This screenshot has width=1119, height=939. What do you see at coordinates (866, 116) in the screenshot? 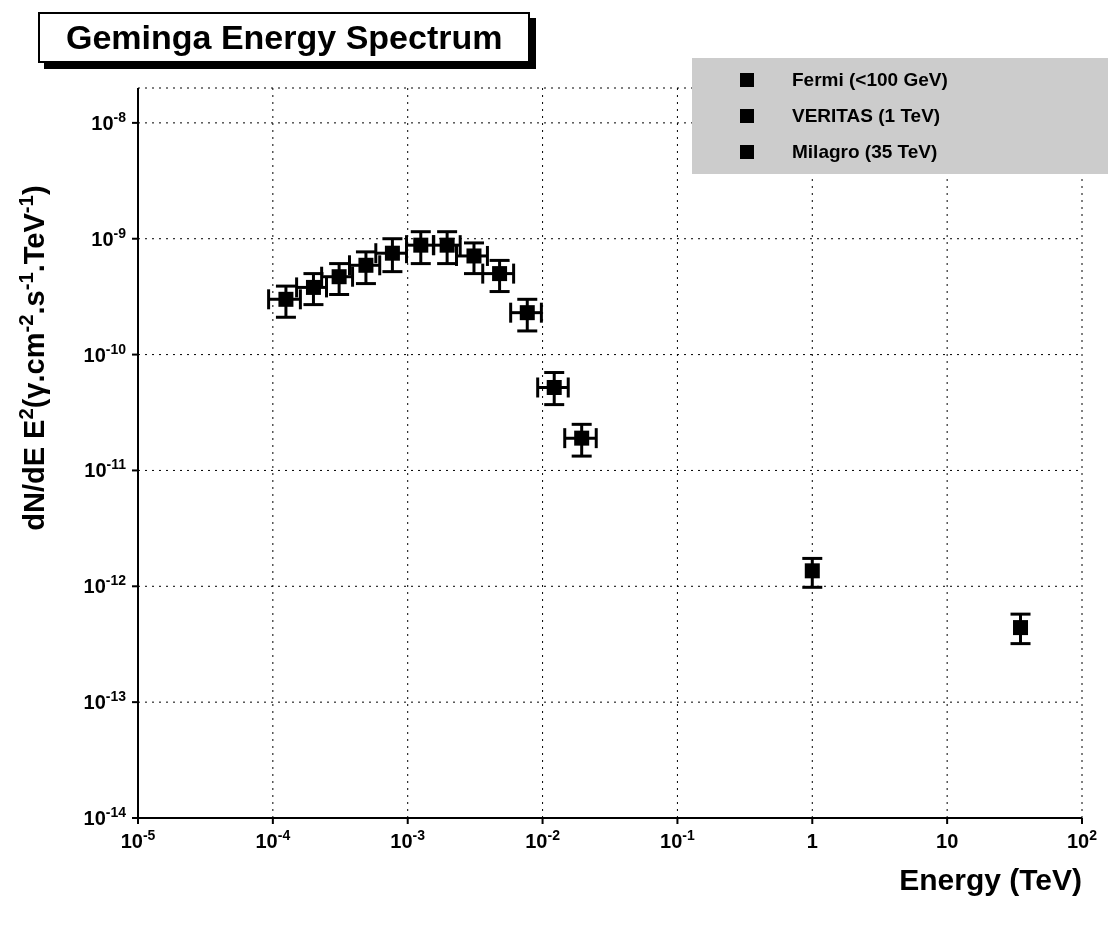
I see `legend-label: VERITAS (1 TeV)` at bounding box center [866, 116].